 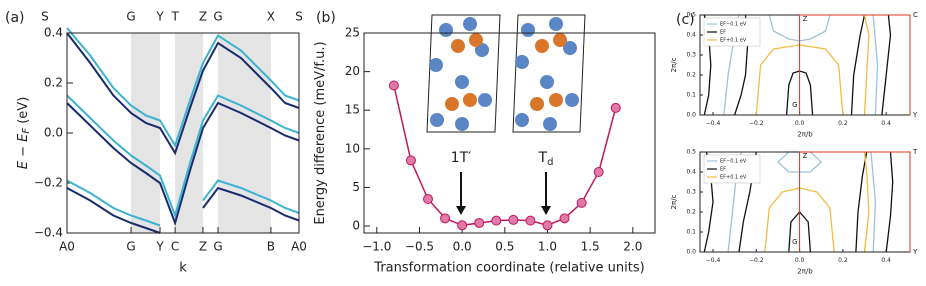 What do you see at coordinates (733, 41) in the screenshot?
I see `legend-label: EF+0.1 eV` at bounding box center [733, 41].